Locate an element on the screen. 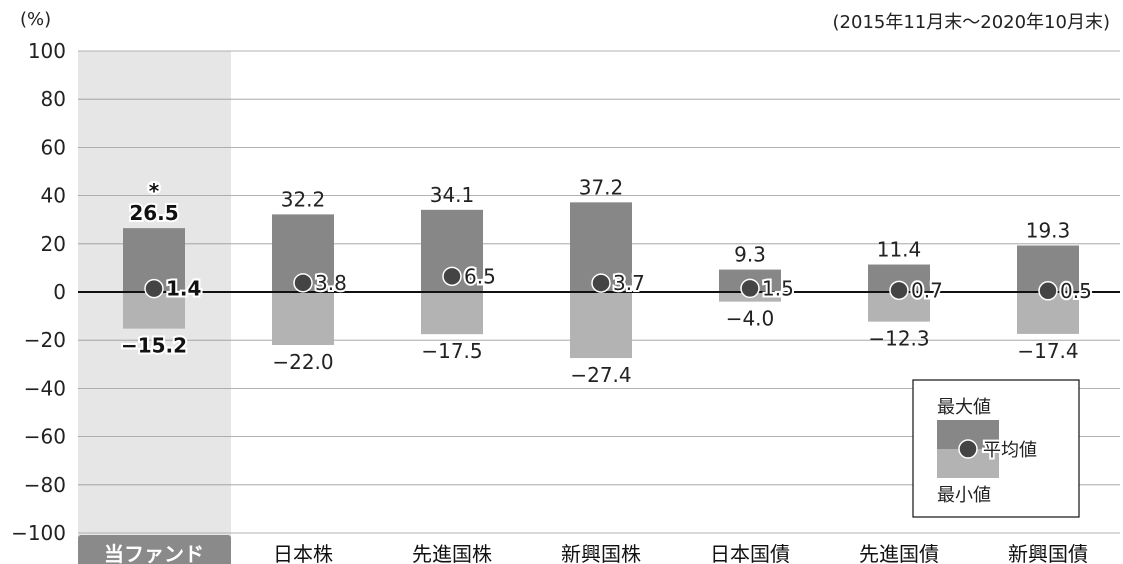 Image resolution: width=1123 pixels, height=564 pixels. max-value-label: 9.3 is located at coordinates (750, 255).